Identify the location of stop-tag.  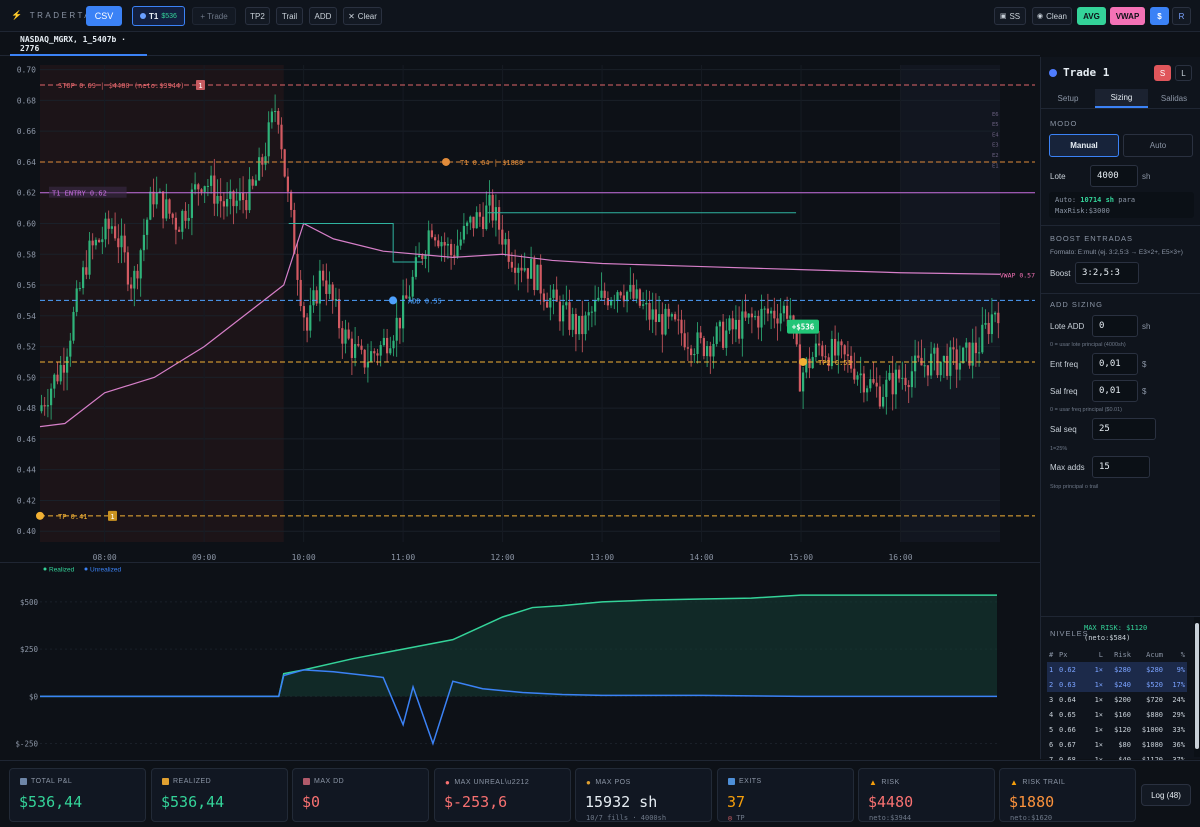
(200, 85).